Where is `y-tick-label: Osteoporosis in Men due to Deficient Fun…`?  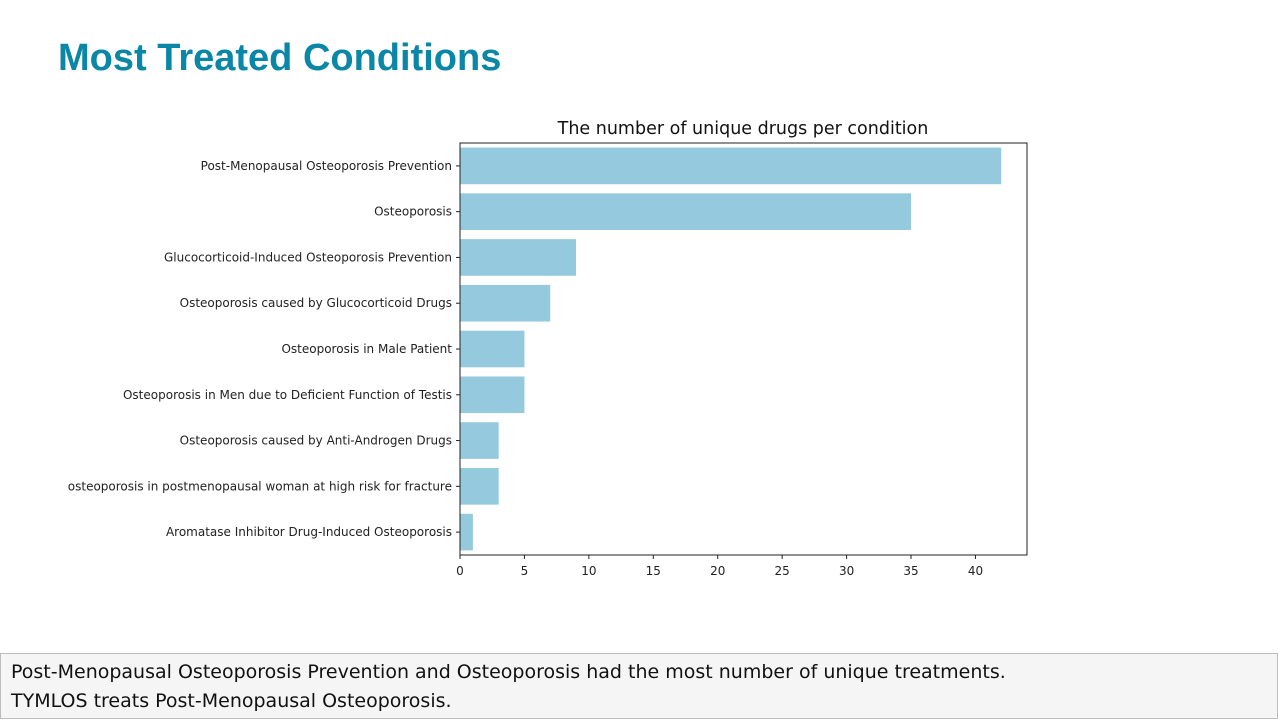
y-tick-label: Osteoporosis in Men due to Deficient Fun… is located at coordinates (287, 395).